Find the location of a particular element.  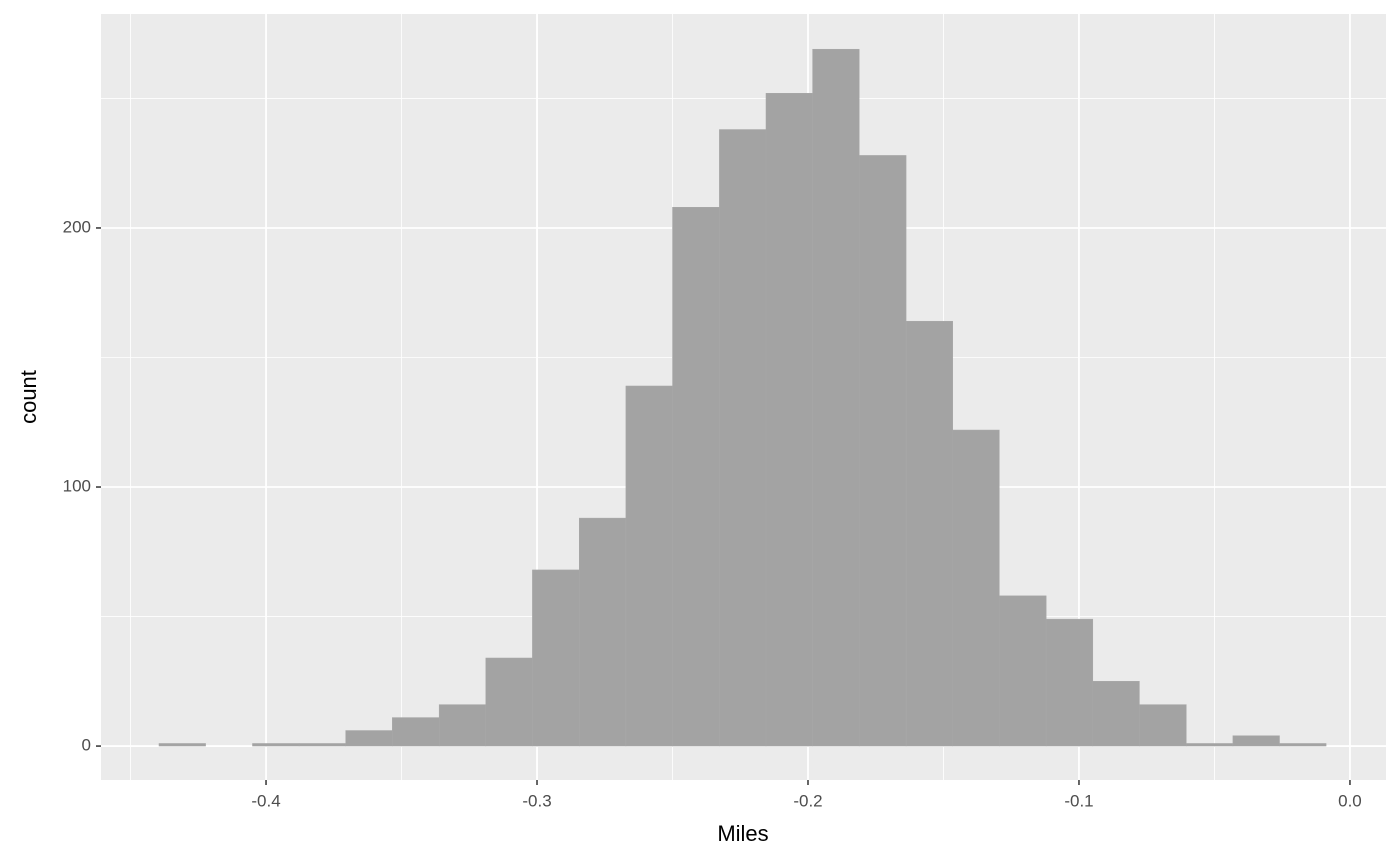

x-tick-label: -0.1 is located at coordinates (1078, 800).